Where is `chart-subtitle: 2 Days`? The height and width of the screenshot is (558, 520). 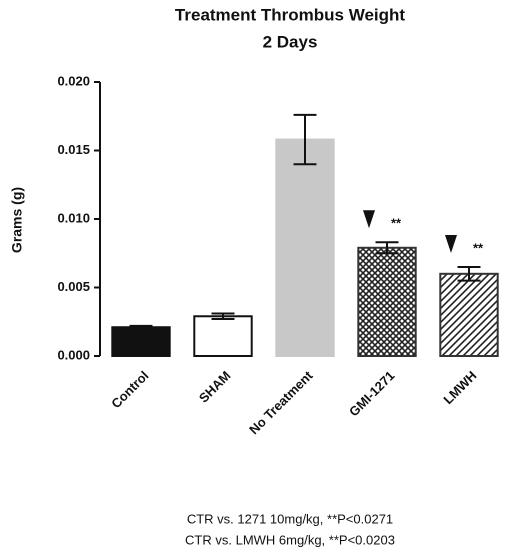 chart-subtitle: 2 Days is located at coordinates (290, 41).